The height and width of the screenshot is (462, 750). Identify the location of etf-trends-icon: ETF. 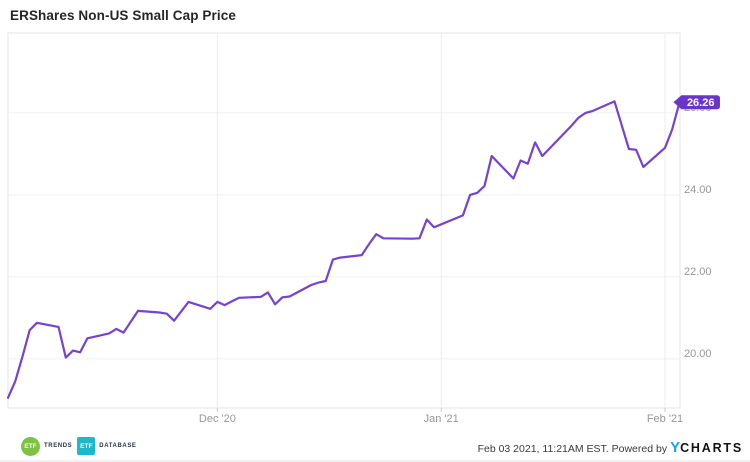
(30, 446).